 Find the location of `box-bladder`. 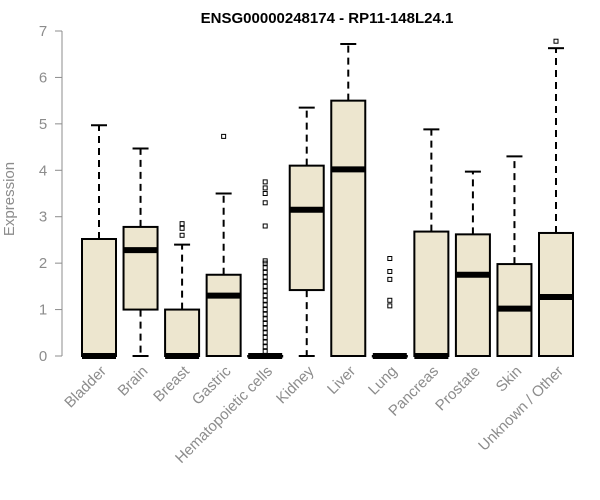

box-bladder is located at coordinates (99, 241).